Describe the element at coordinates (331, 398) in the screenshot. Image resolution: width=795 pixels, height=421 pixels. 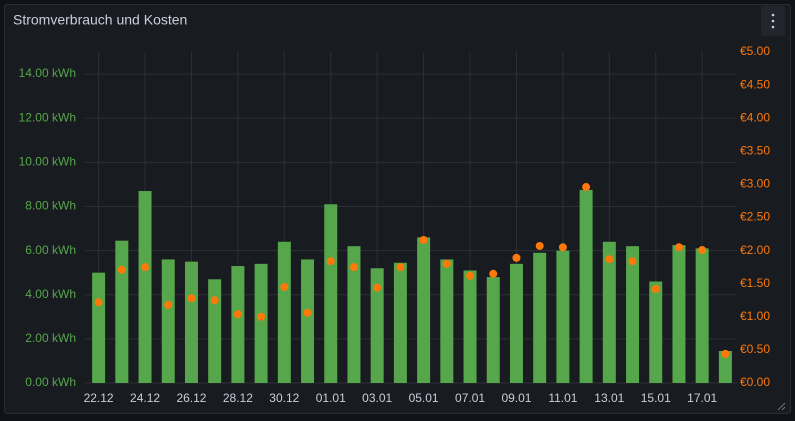
I see `x-tick-label: 01.01` at that location.